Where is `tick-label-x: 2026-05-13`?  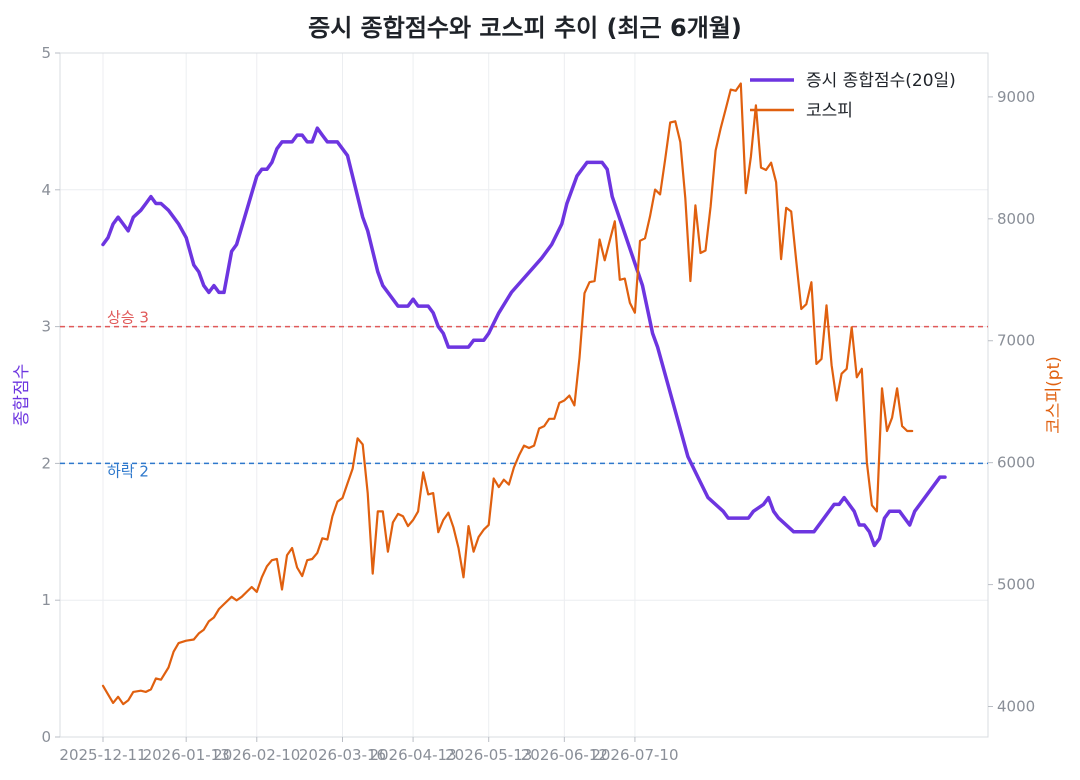 tick-label-x: 2026-05-13 is located at coordinates (488, 755).